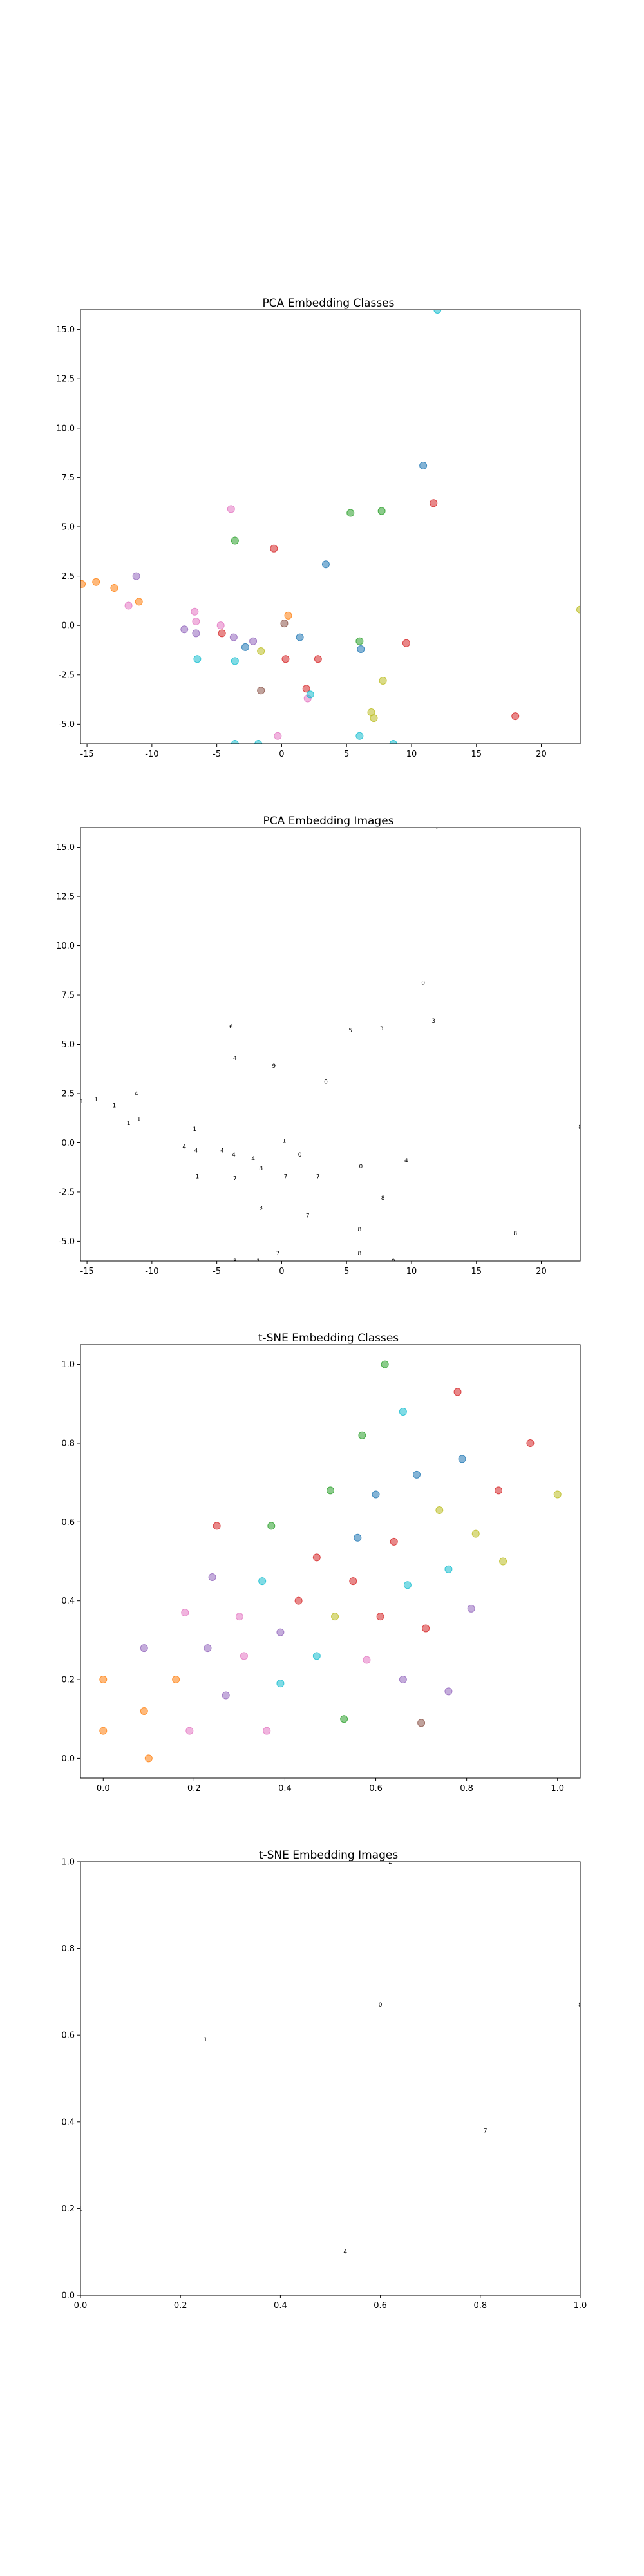 Image resolution: width=644 pixels, height=2576 pixels. What do you see at coordinates (281, 1271) in the screenshot?
I see `x-tick-label: 0` at bounding box center [281, 1271].